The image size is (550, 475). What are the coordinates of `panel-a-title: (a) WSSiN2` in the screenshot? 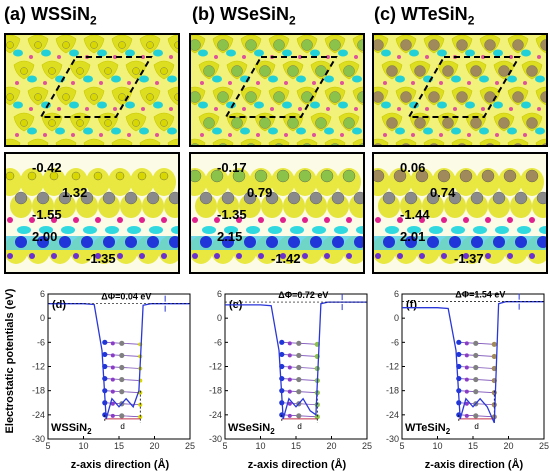 It's located at (50, 16).